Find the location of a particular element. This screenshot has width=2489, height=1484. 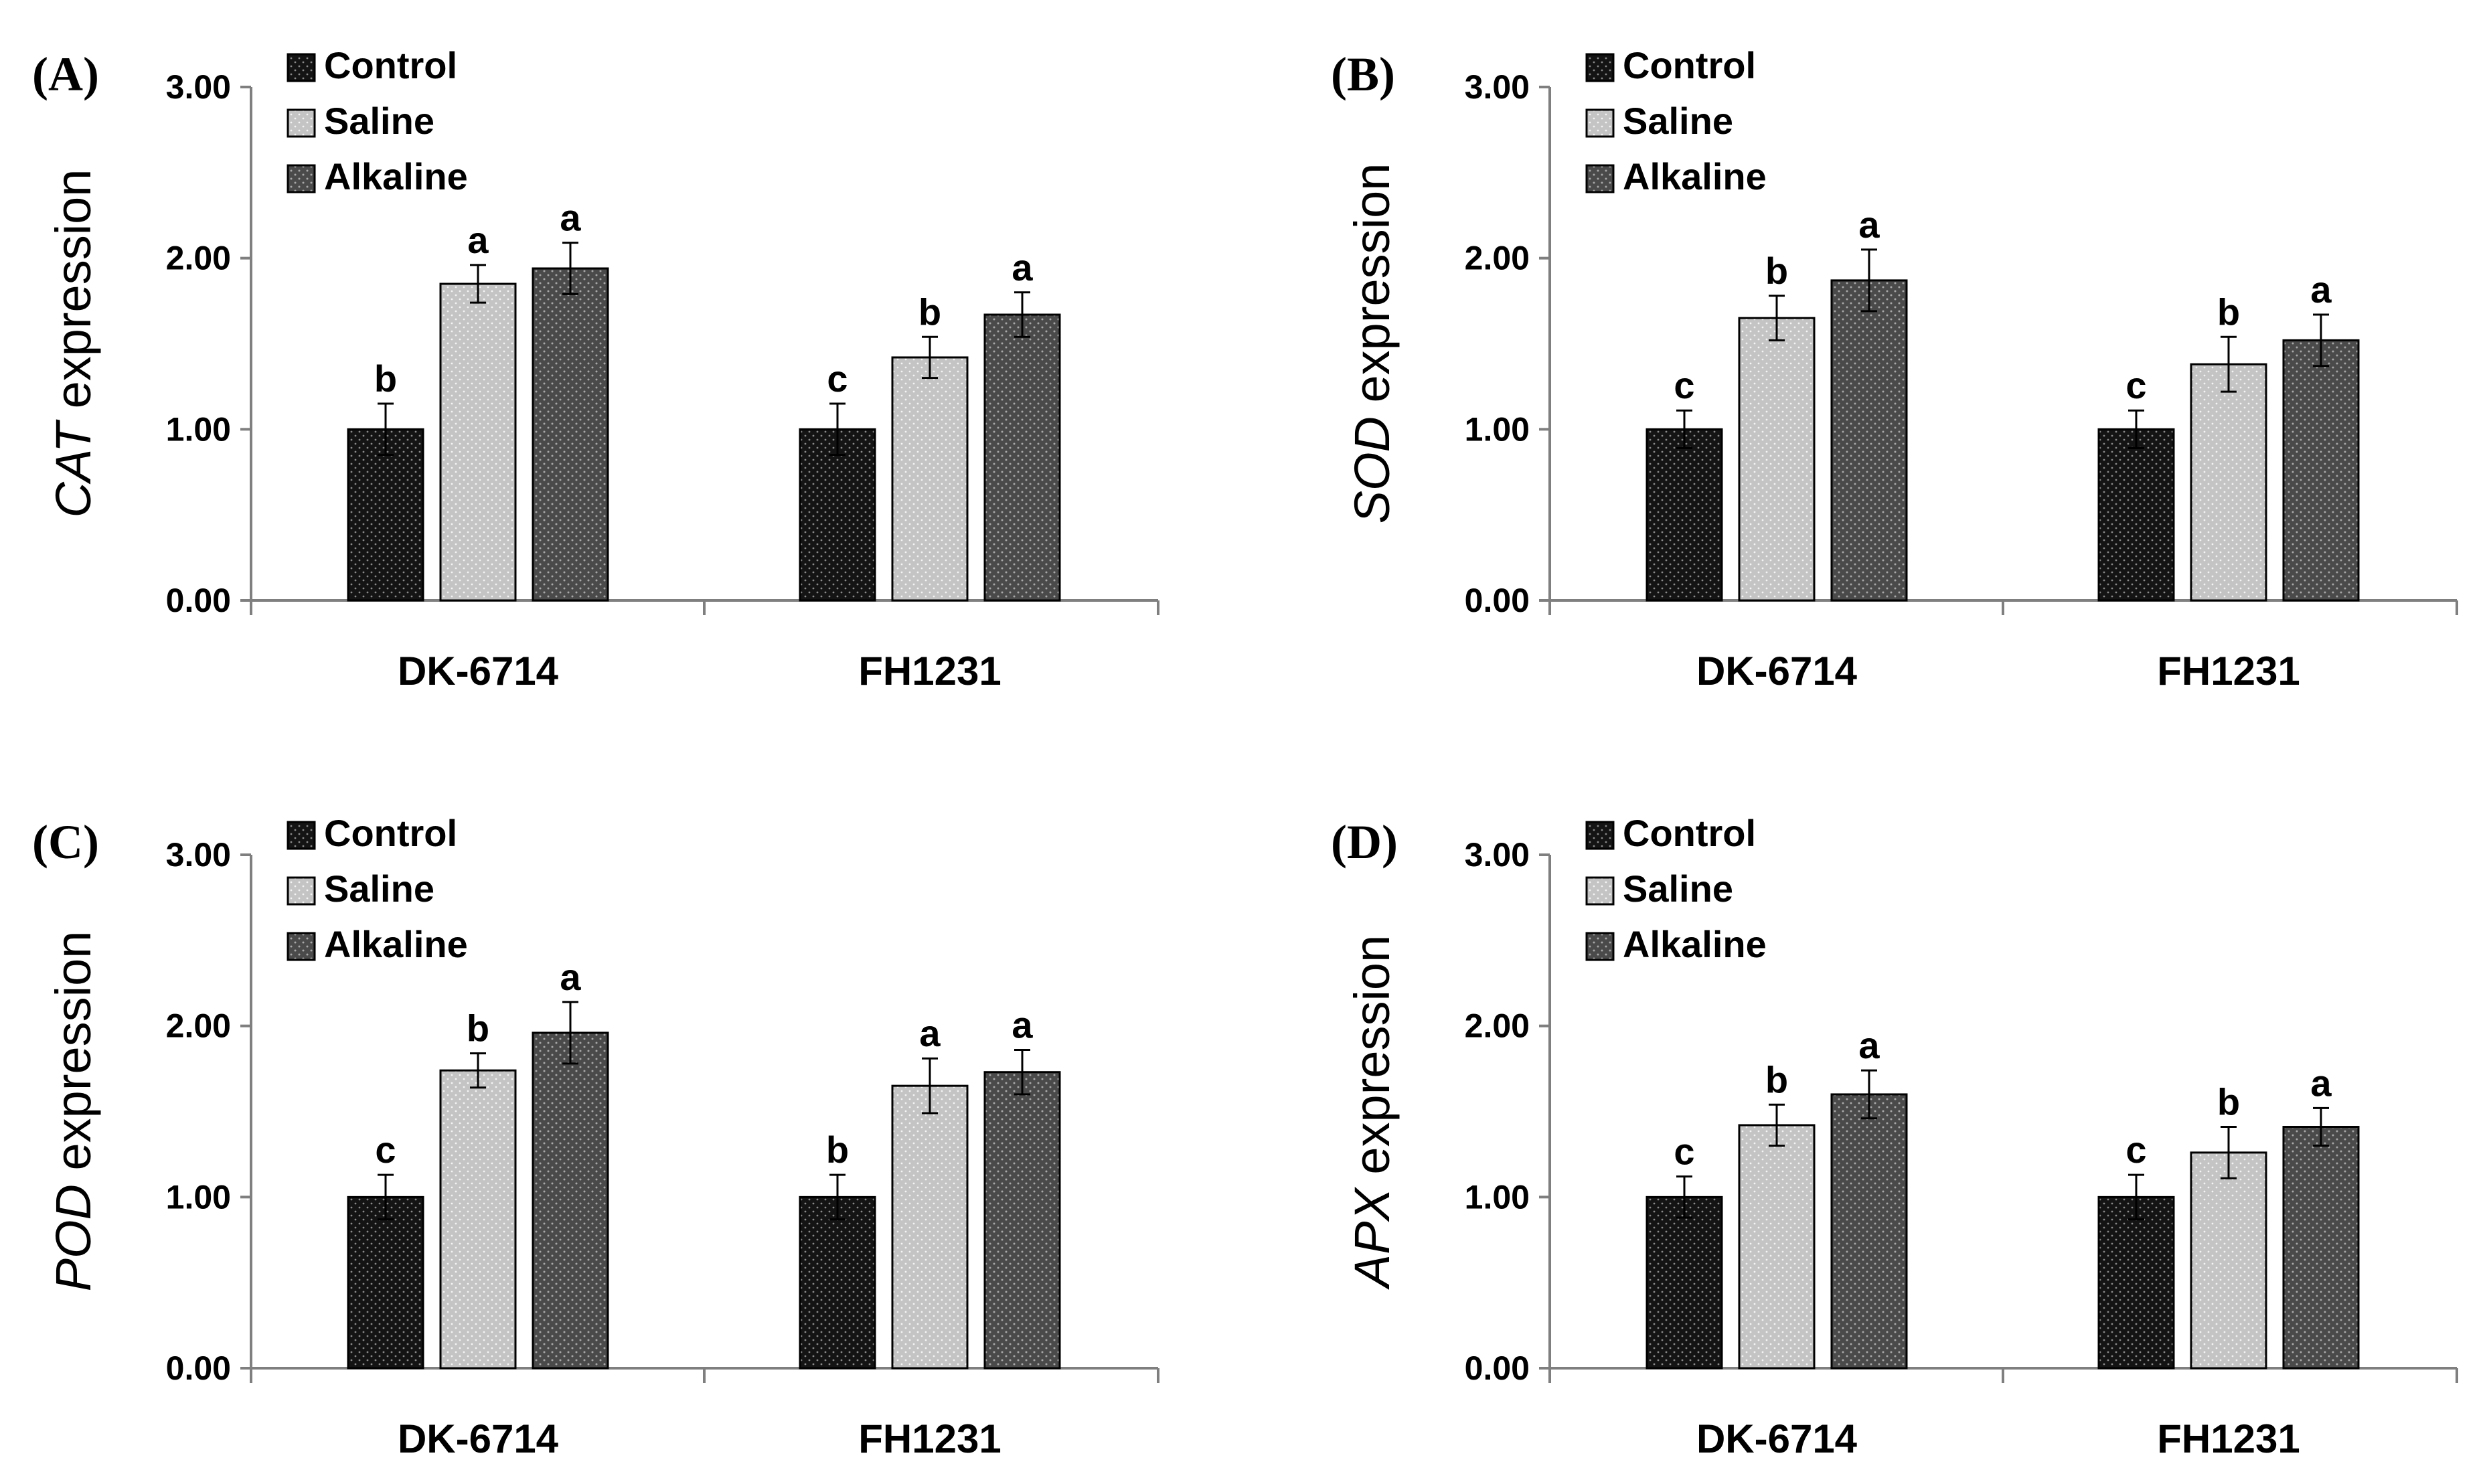

y-axis-label: SOD expression is located at coordinates (1372, 344).